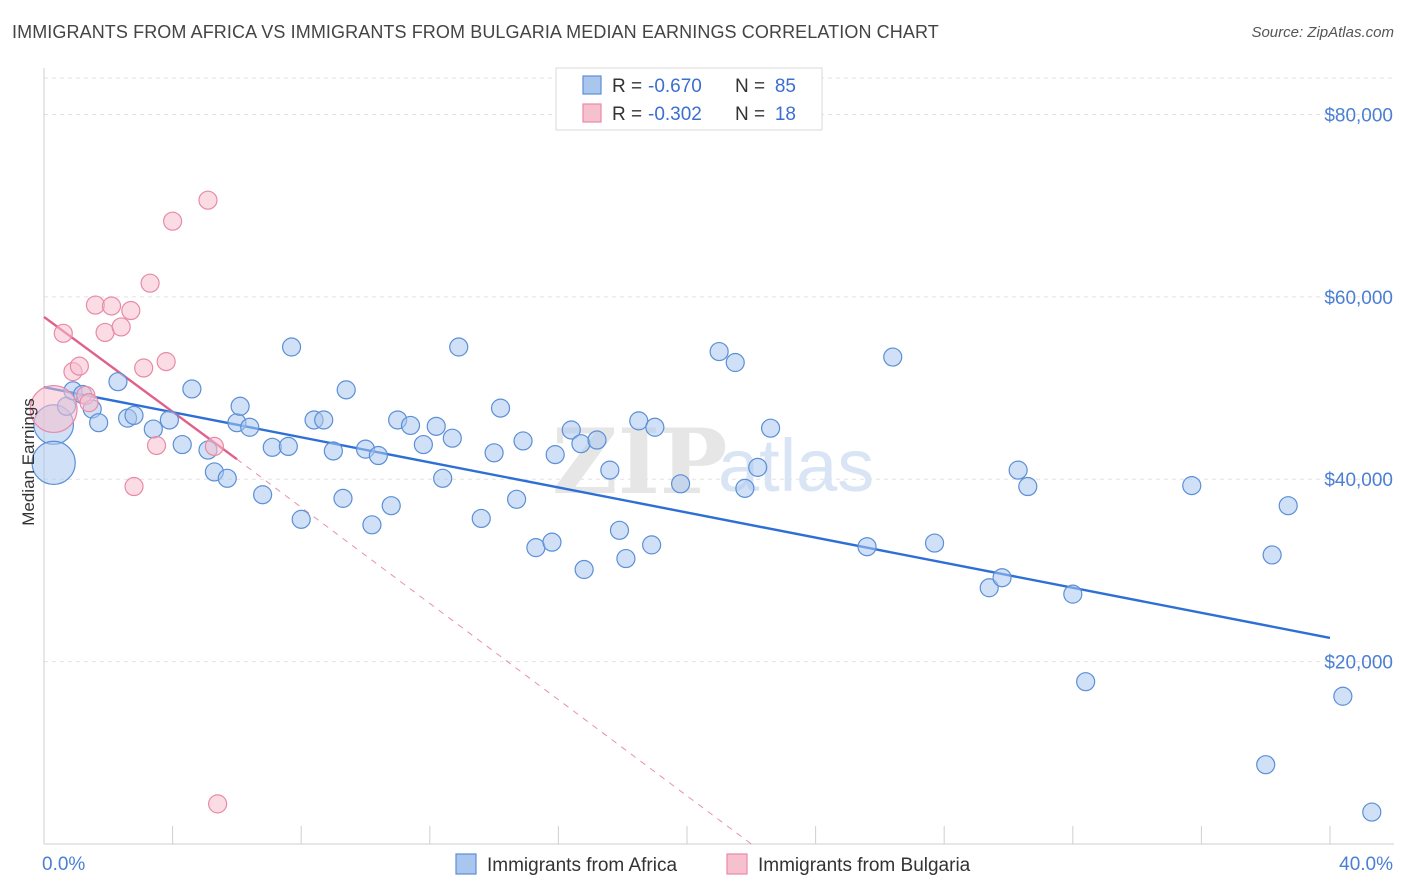 The height and width of the screenshot is (892, 1406). I want to click on y-axis-title: Median Earnings, so click(28, 462).